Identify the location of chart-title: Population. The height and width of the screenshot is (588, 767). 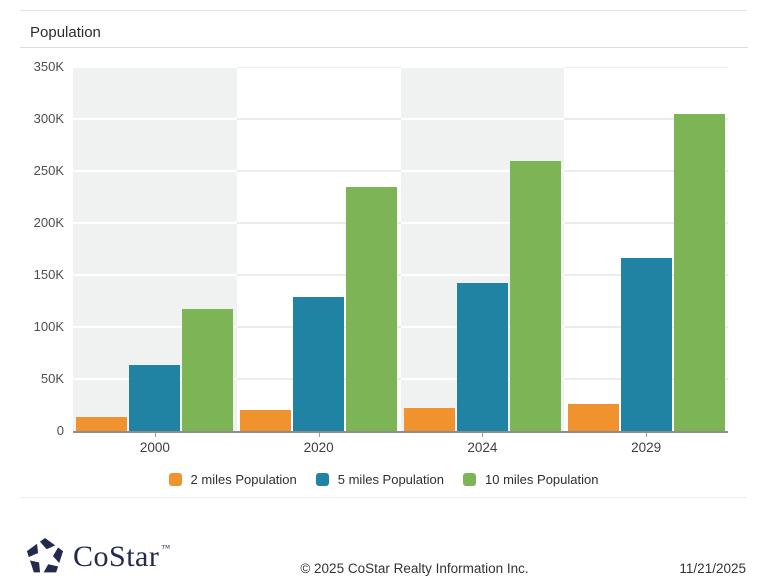
(65, 32).